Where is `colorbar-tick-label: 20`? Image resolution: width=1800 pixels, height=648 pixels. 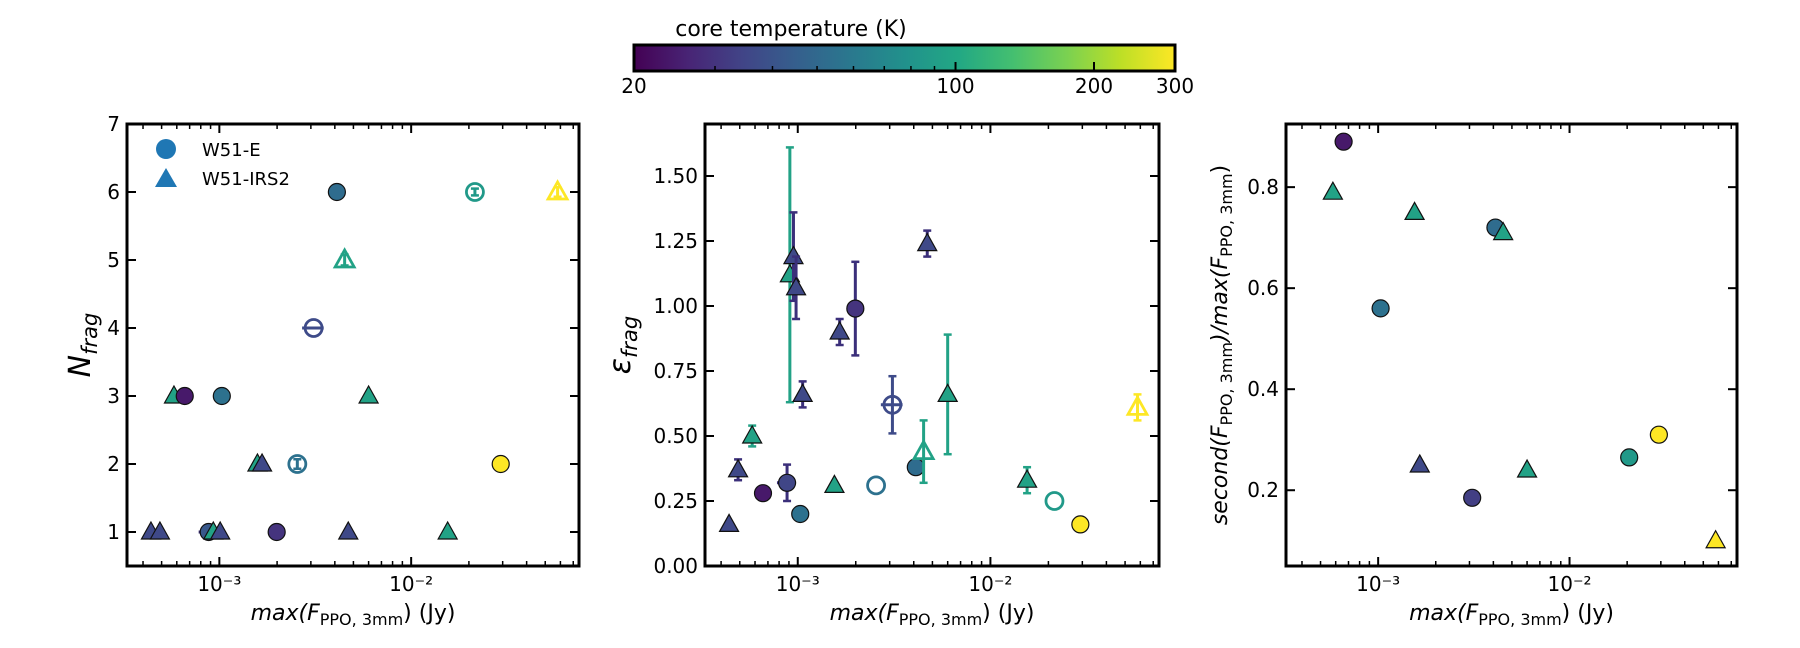
colorbar-tick-label: 20 is located at coordinates (633, 86).